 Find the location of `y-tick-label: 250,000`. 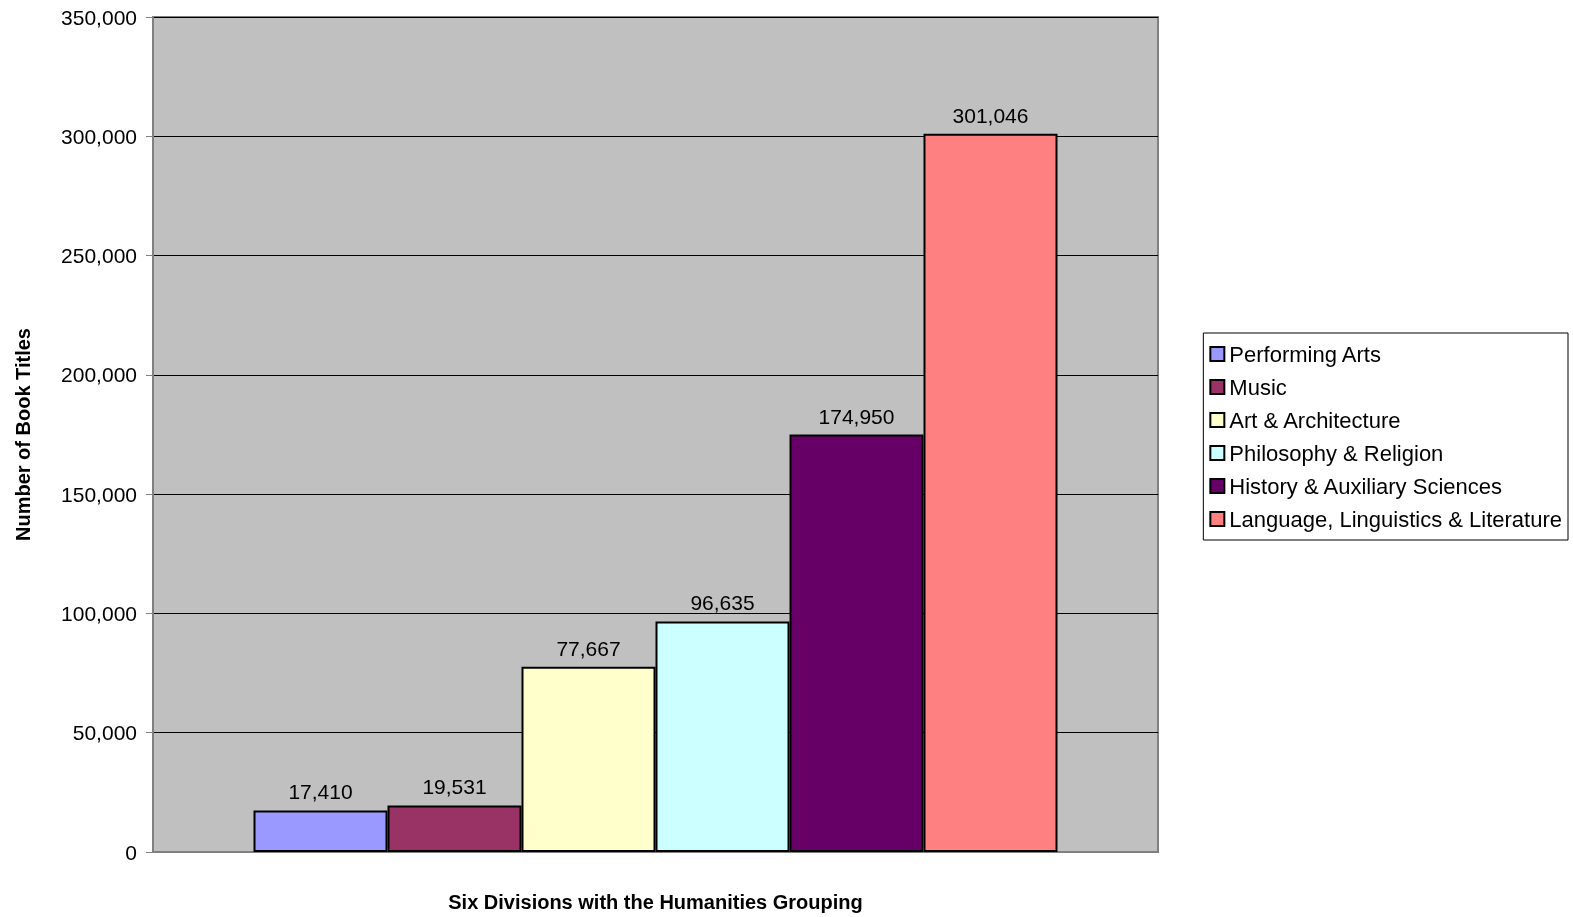

y-tick-label: 250,000 is located at coordinates (99, 256).